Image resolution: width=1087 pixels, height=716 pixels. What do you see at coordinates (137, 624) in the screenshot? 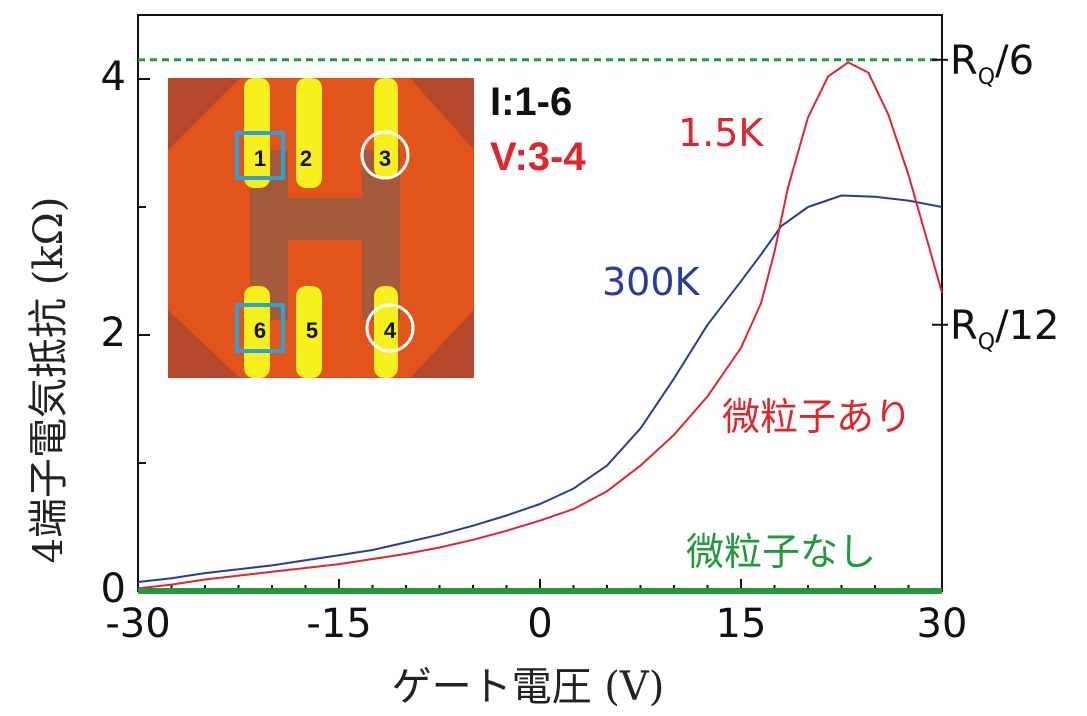
I see `x-tick-label-neg30: -30` at bounding box center [137, 624].